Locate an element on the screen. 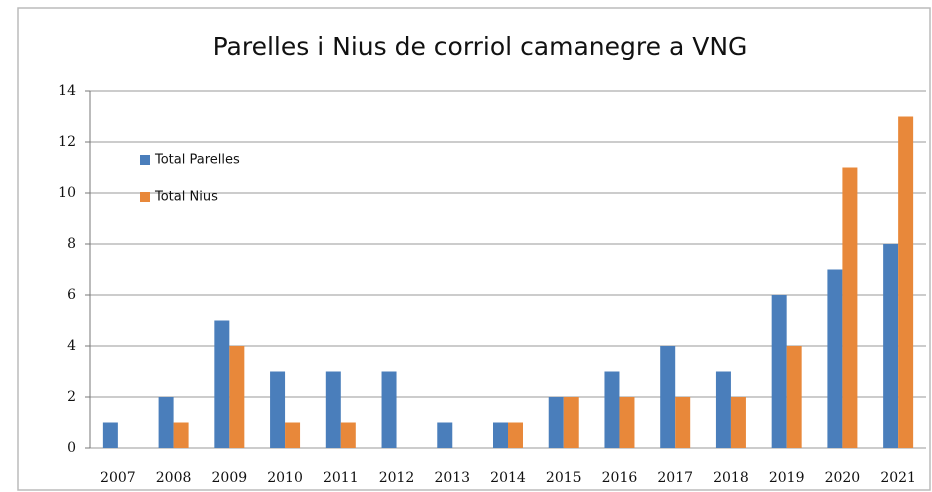 The width and height of the screenshot is (932, 492). x-tick-label: 2013 is located at coordinates (452, 478).